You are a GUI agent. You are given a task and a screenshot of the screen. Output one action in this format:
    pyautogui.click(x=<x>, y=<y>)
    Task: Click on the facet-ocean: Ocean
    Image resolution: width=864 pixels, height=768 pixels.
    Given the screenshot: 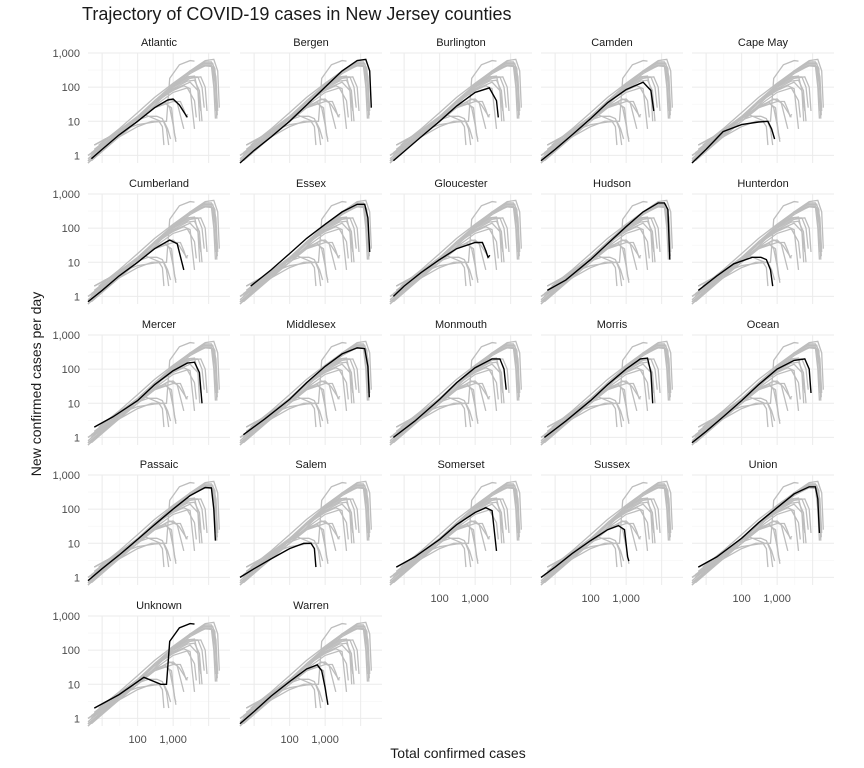 What is the action you would take?
    pyautogui.click(x=762, y=382)
    